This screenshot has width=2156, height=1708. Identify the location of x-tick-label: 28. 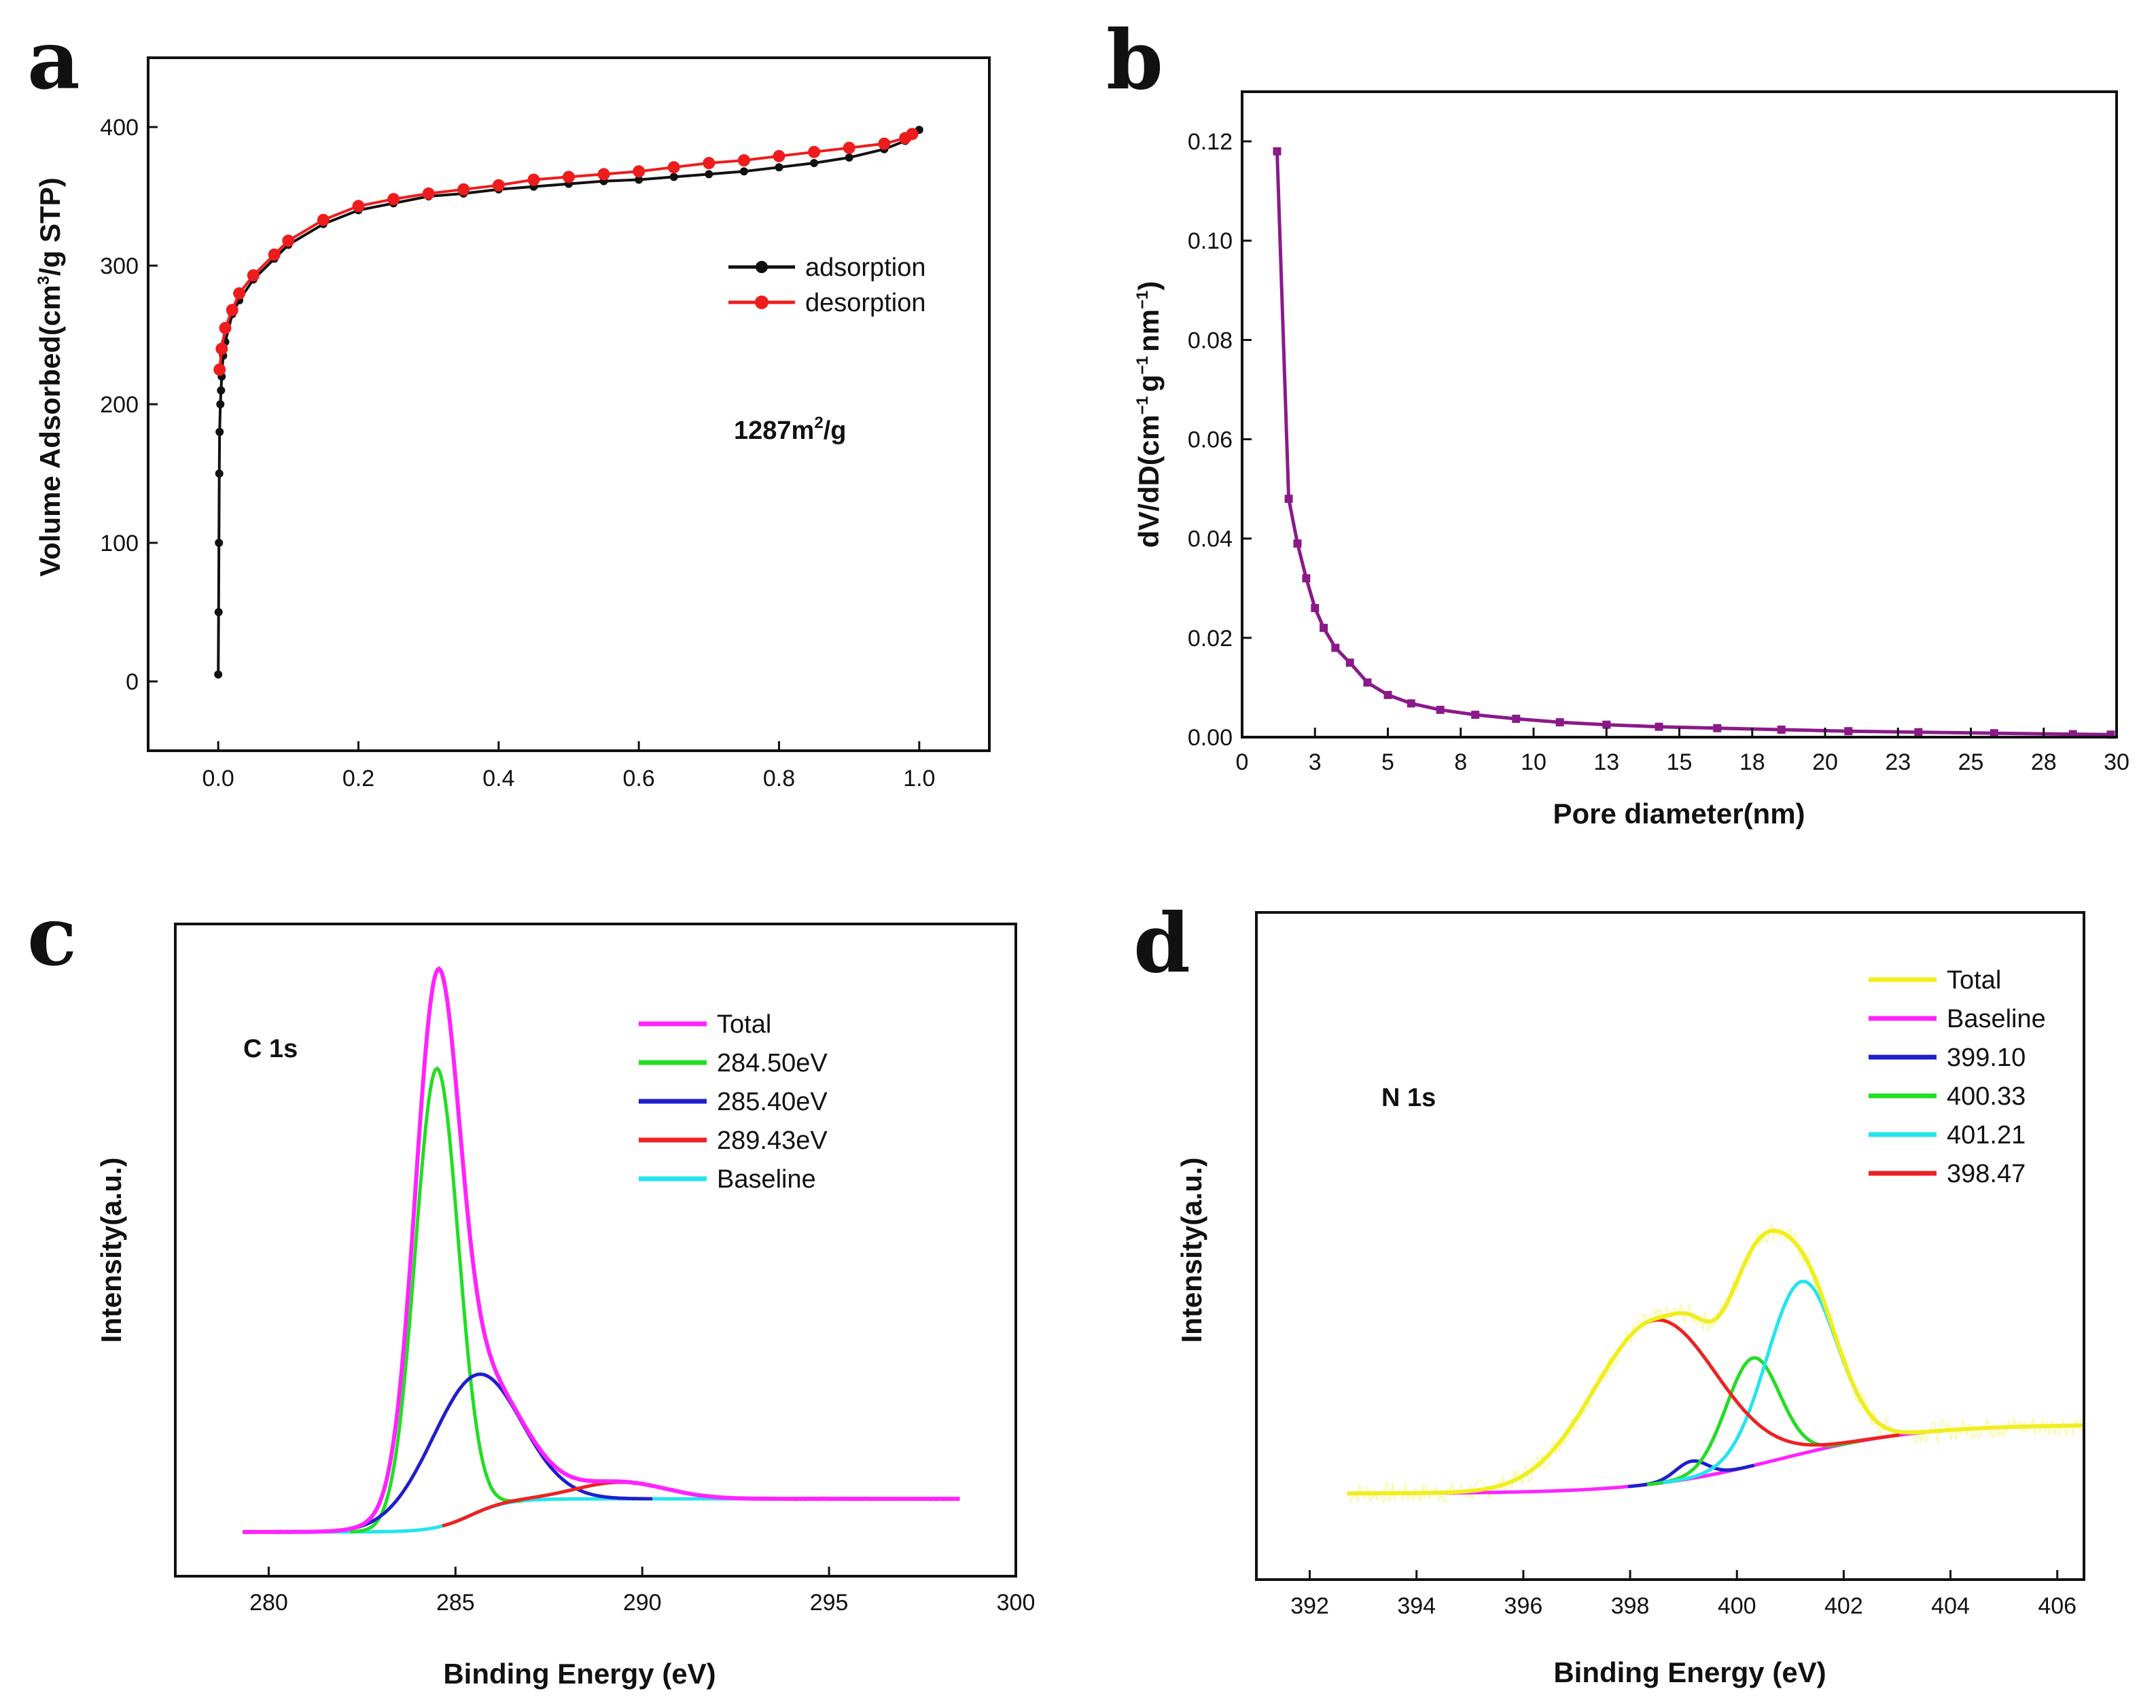
(2044, 762).